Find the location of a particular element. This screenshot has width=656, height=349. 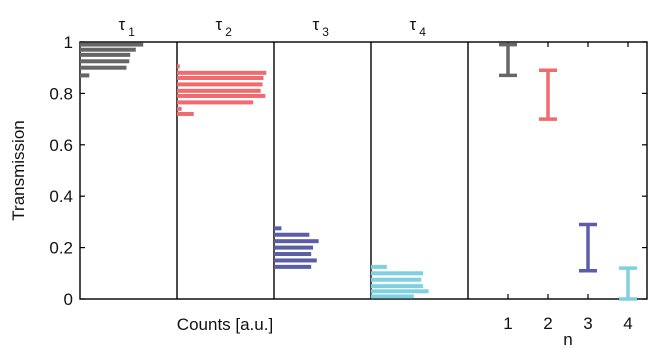

panel-label-subscript: 2 is located at coordinates (228, 32).